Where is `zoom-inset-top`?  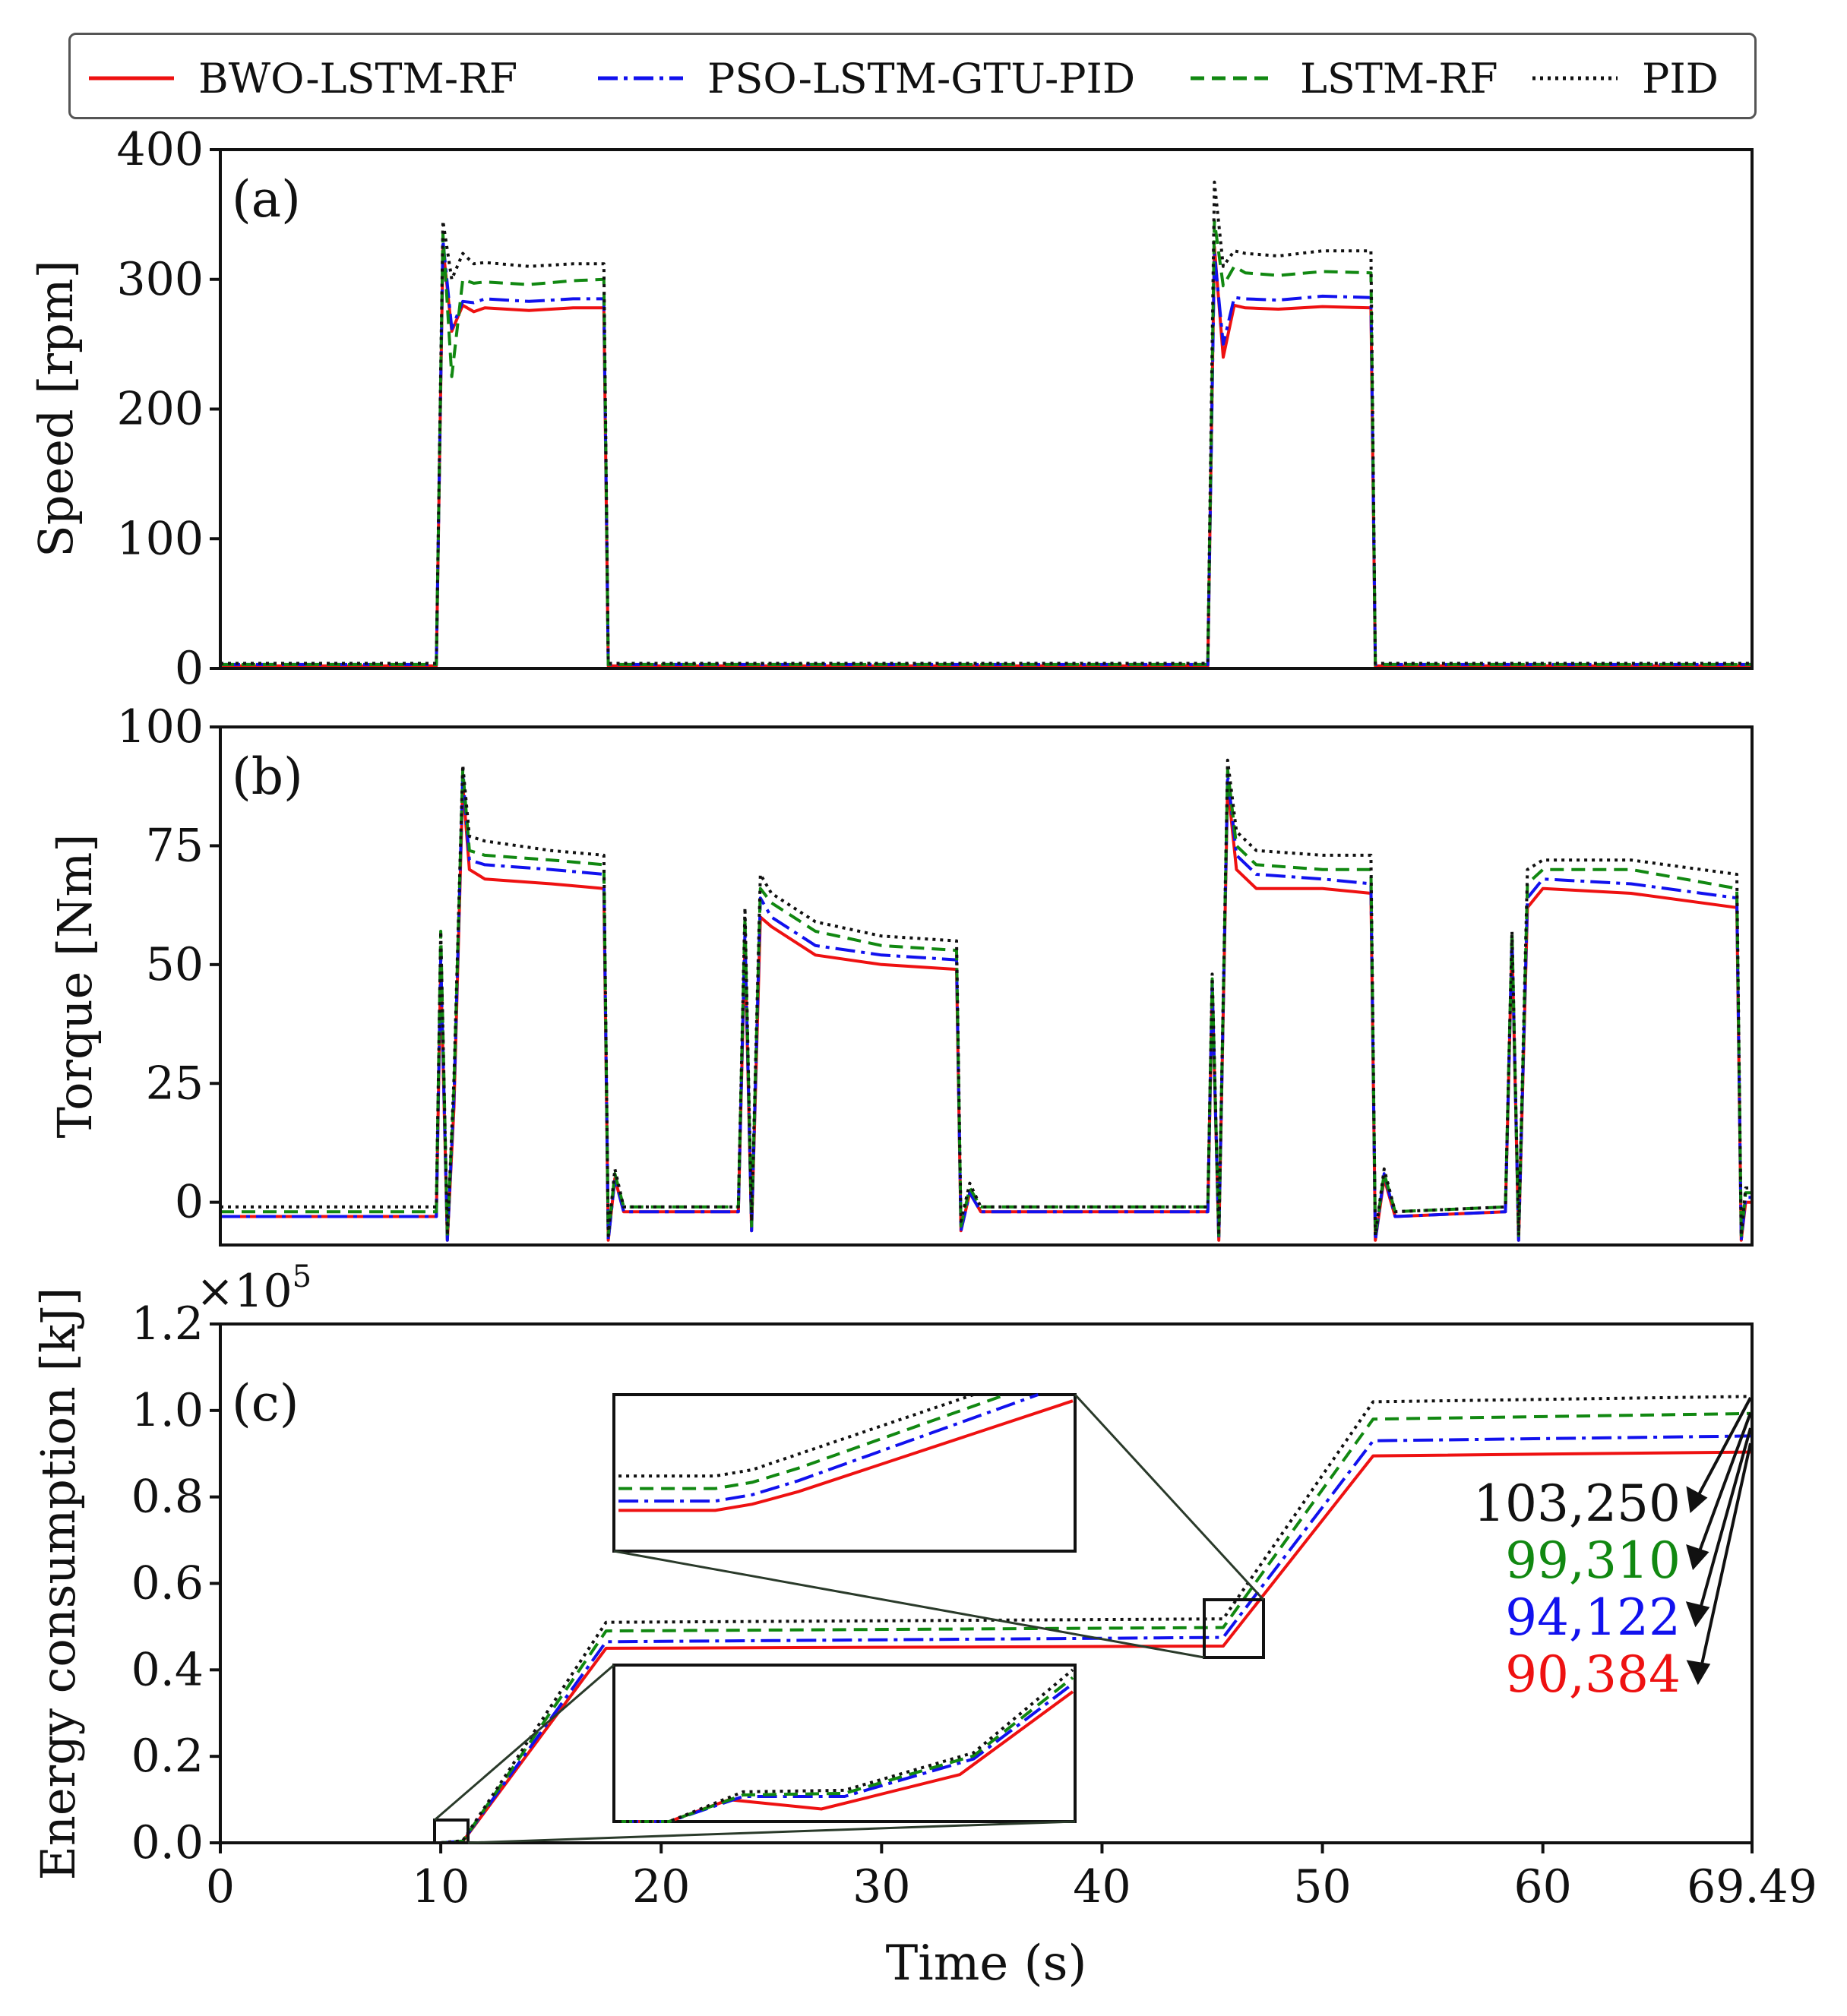 zoom-inset-top is located at coordinates (844, 1473).